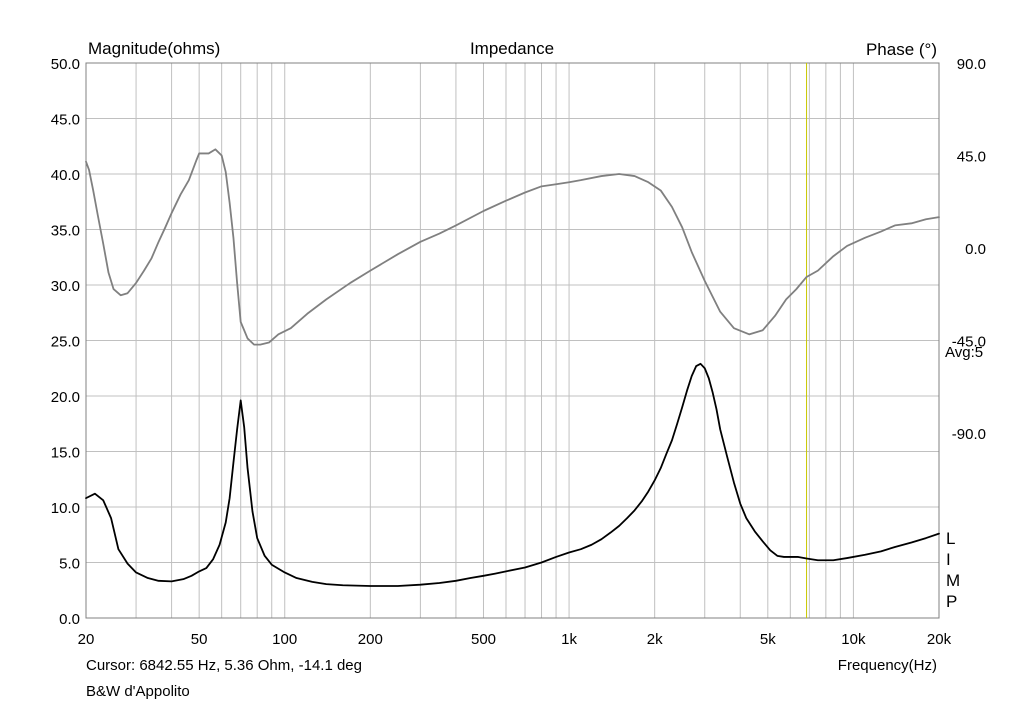  I want to click on trace-flag-letter: P, so click(951, 601).